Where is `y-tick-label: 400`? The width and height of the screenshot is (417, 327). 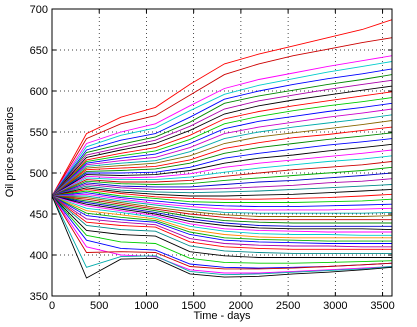 y-tick-label: 400 is located at coordinates (39, 256).